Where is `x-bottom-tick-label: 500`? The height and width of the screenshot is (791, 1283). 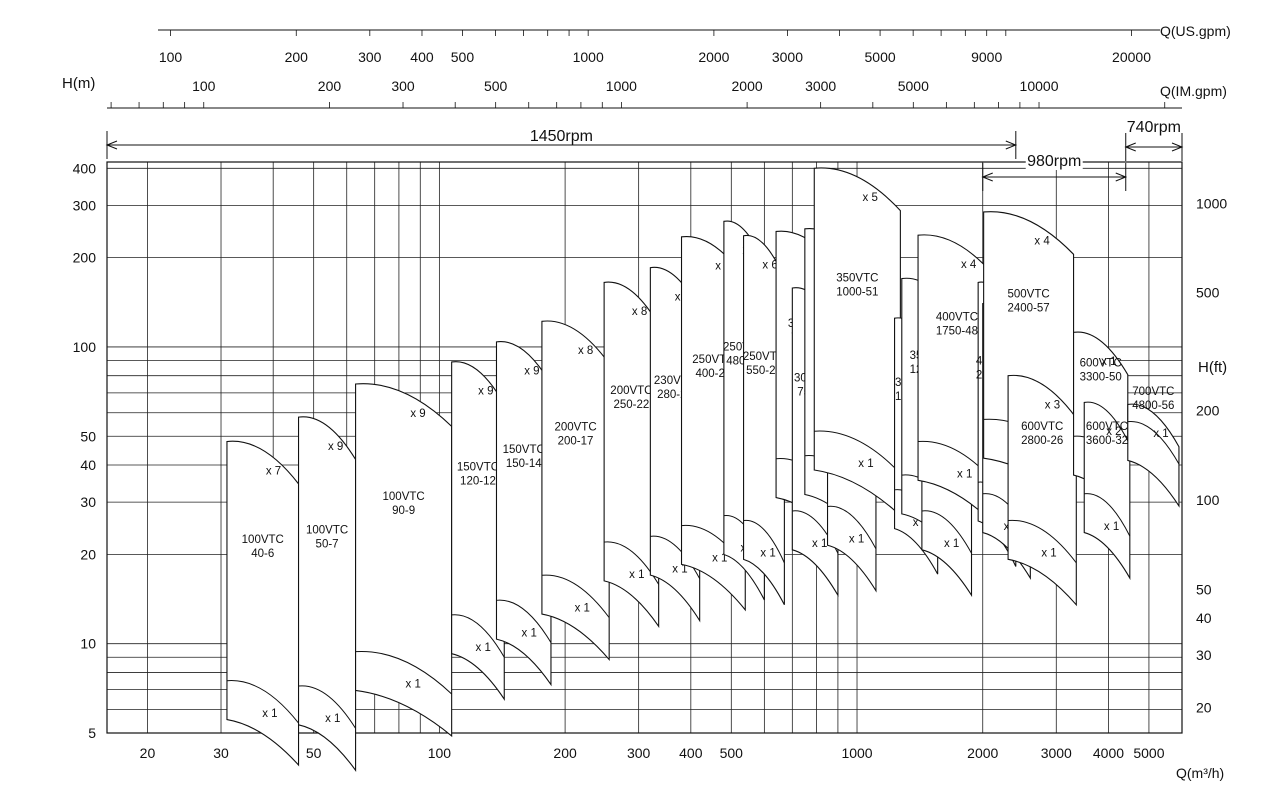 x-bottom-tick-label: 500 is located at coordinates (732, 753).